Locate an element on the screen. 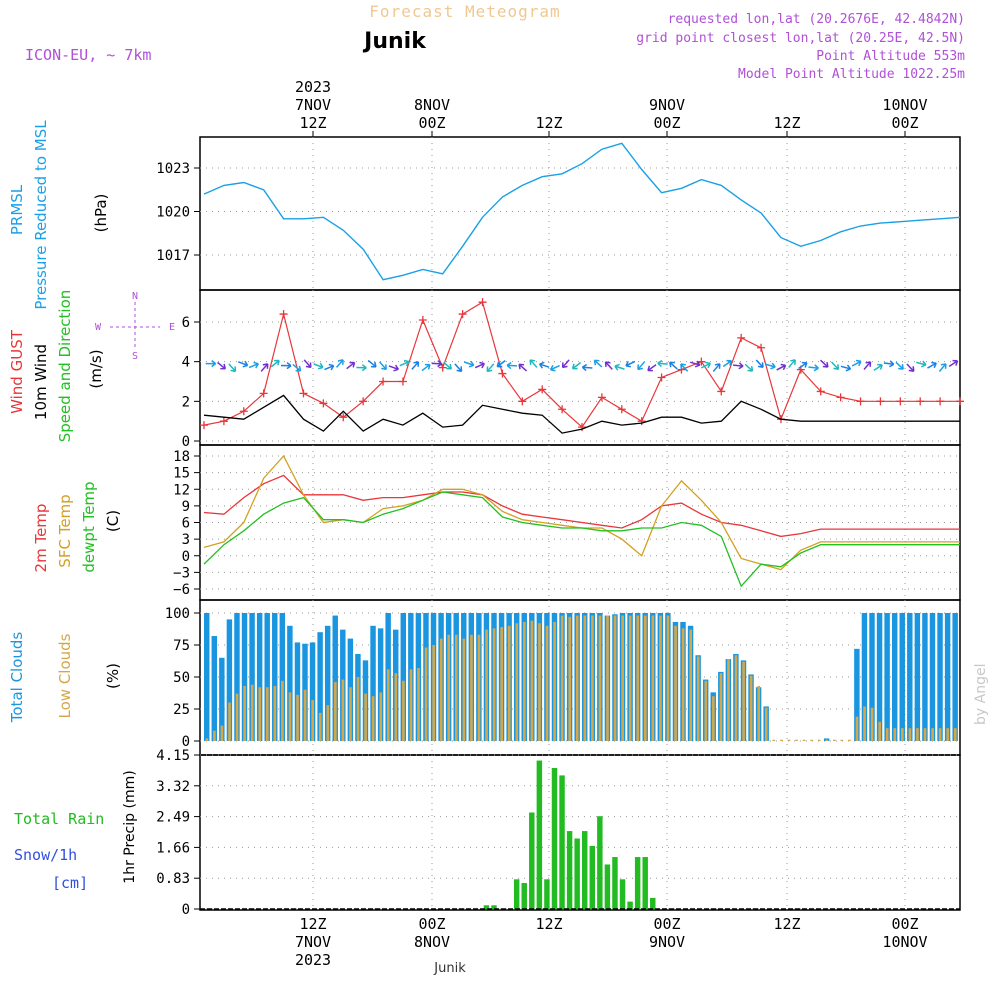  top-time-year: 2023 is located at coordinates (313, 87).